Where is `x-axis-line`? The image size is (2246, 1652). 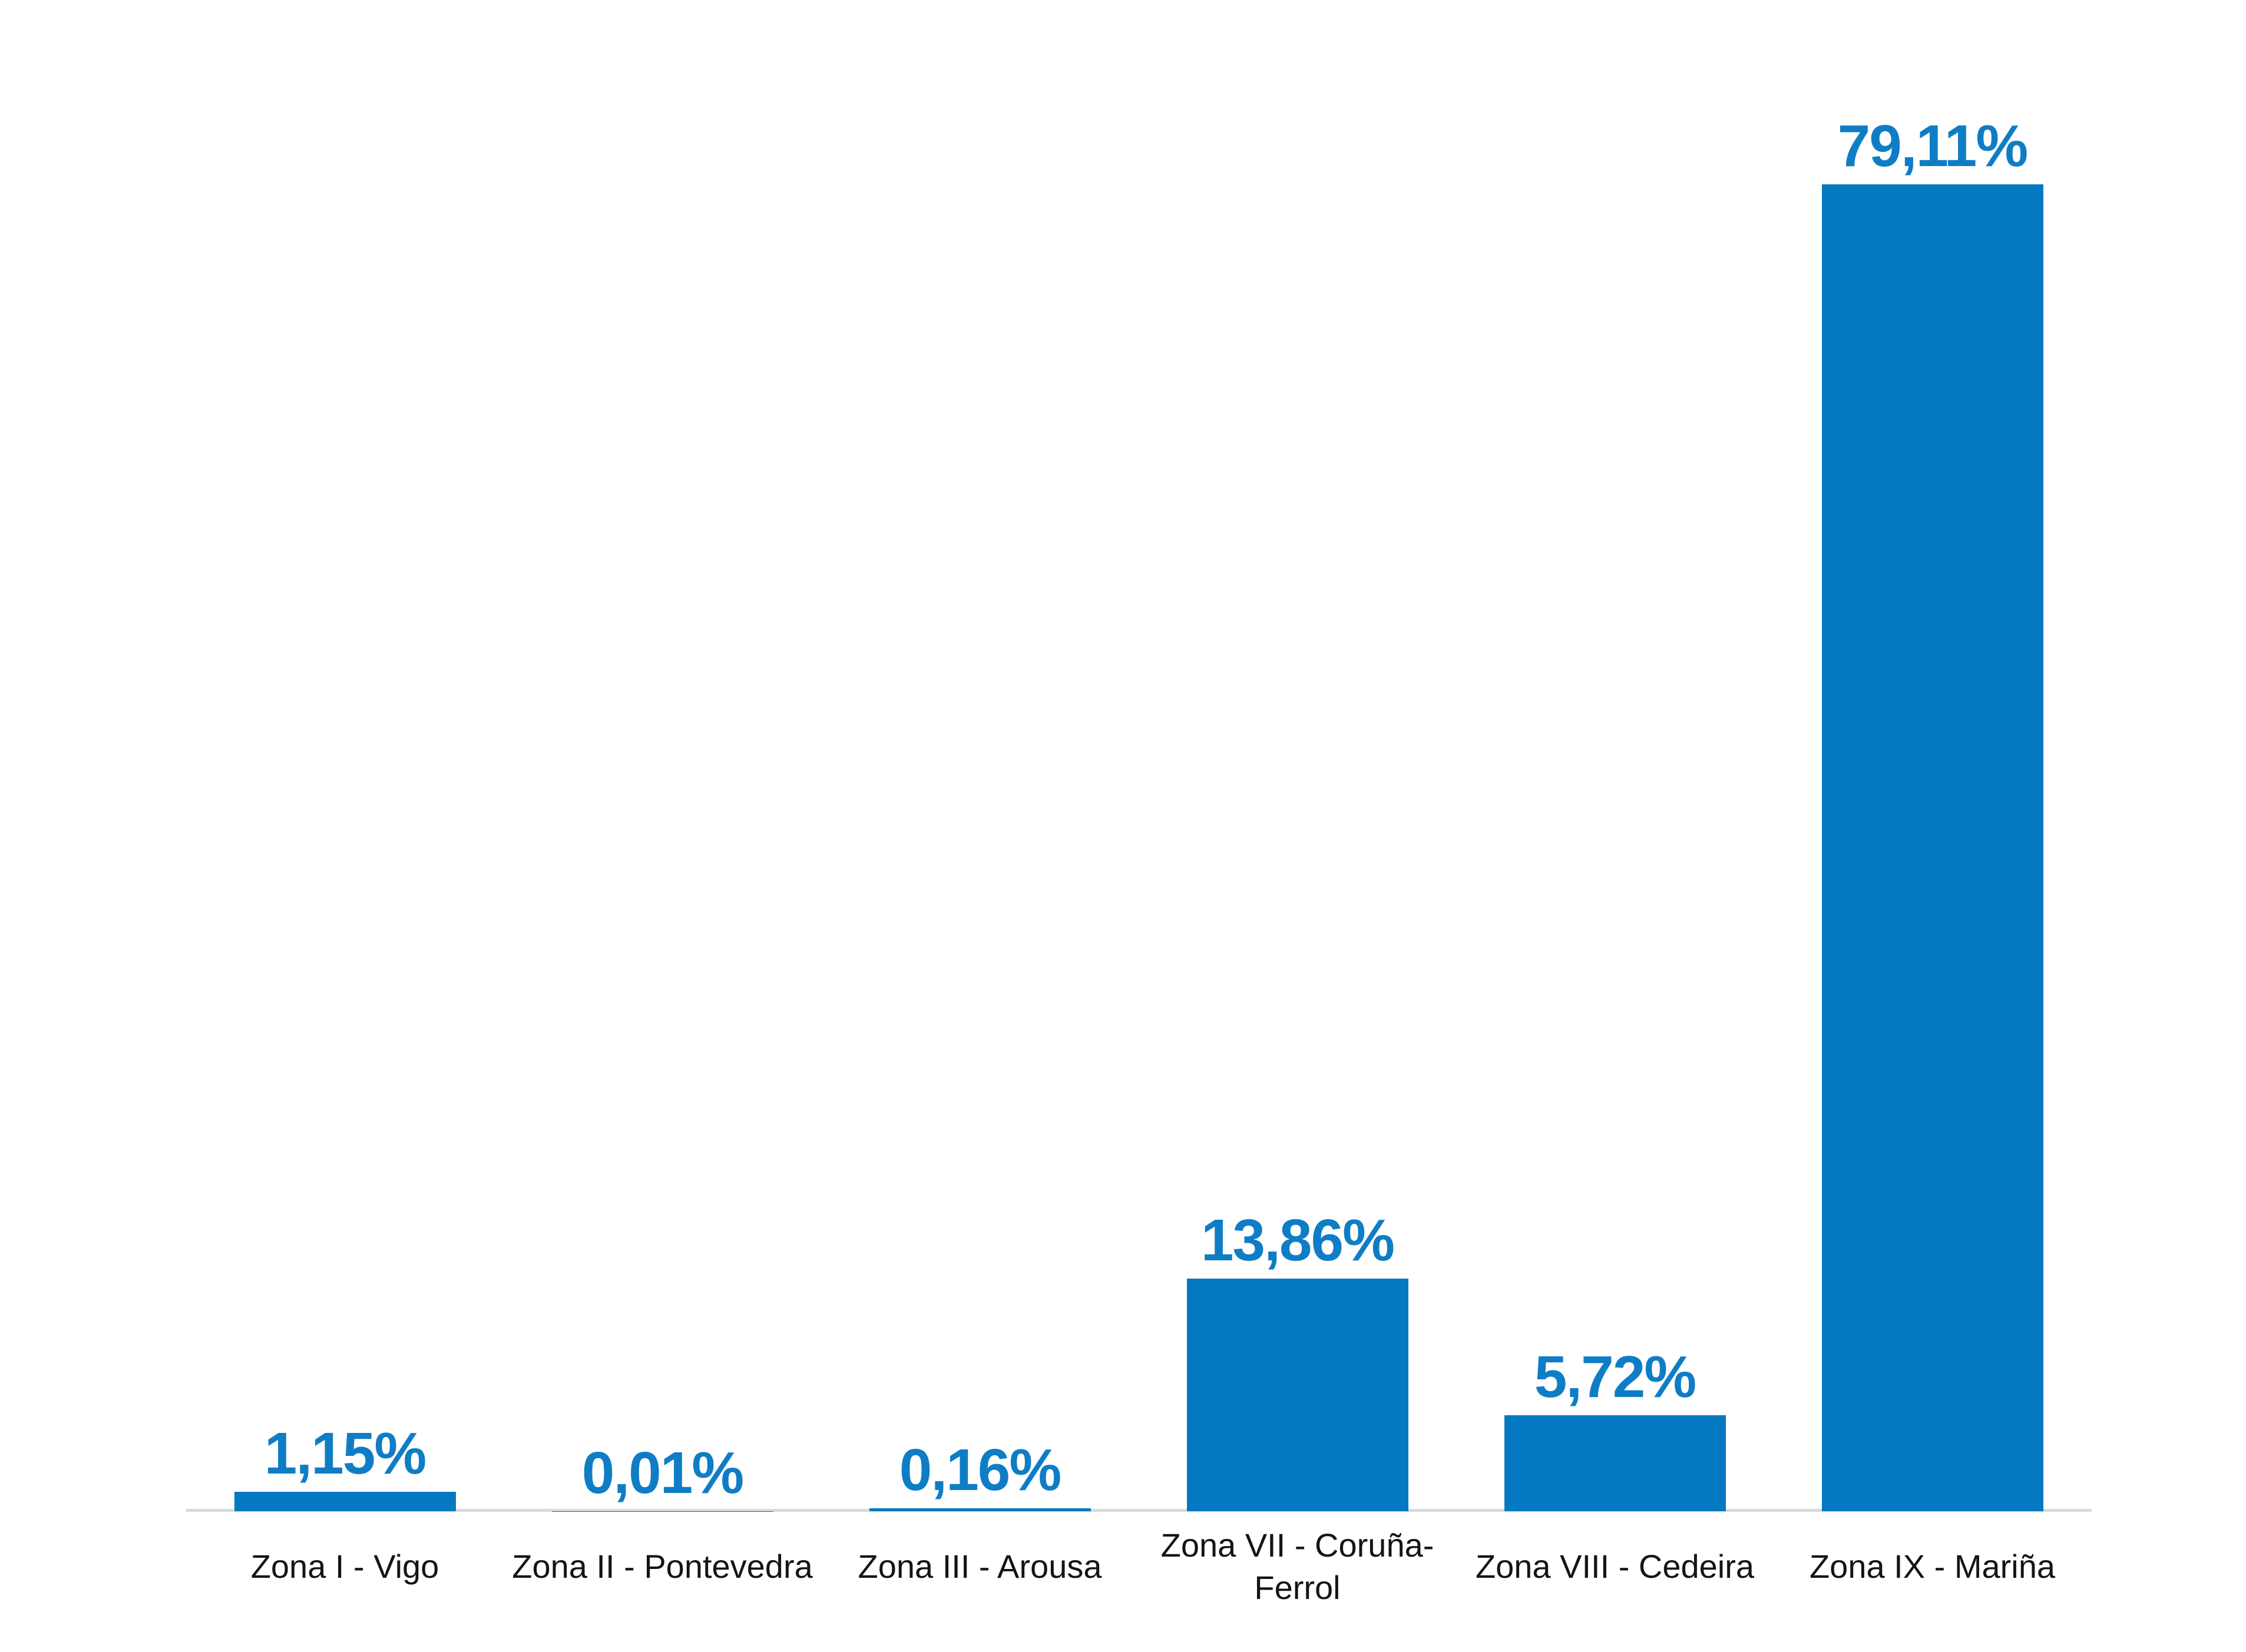 x-axis-line is located at coordinates (1139, 1510).